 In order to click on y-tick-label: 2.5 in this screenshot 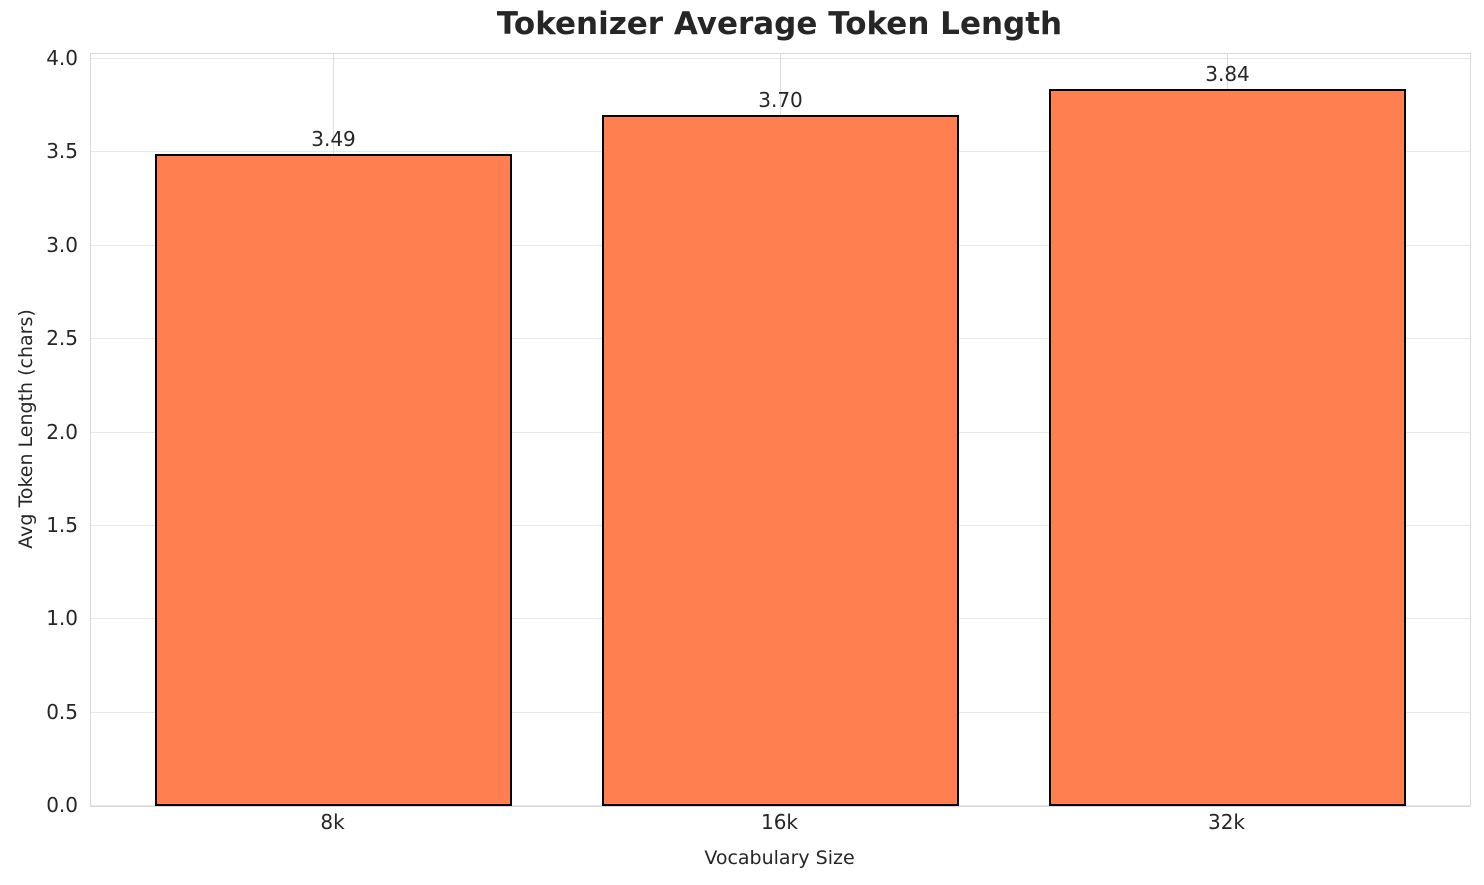, I will do `click(62, 338)`.